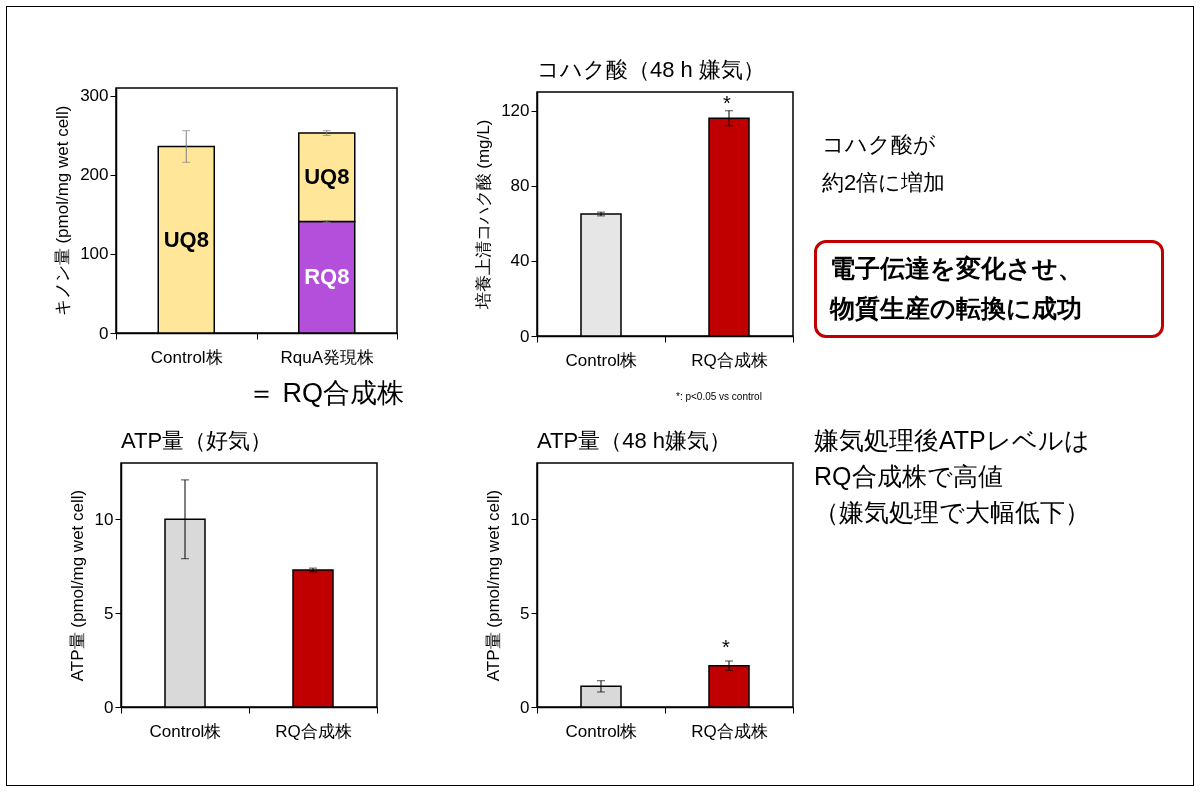 The height and width of the screenshot is (792, 1200). I want to click on text: 物質生産の転換に成功, so click(956, 308).